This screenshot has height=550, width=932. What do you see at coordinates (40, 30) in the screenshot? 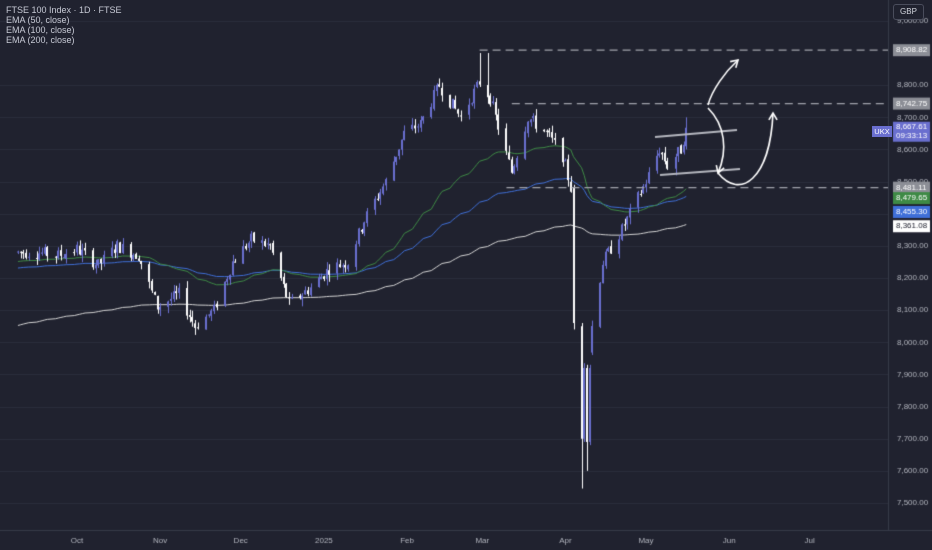
I see `legend-ema100: EMA (100, close)` at bounding box center [40, 30].